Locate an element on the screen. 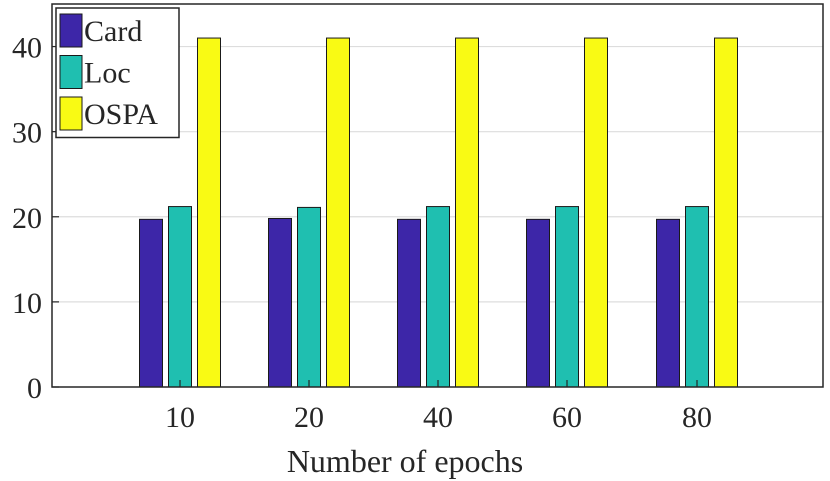 This screenshot has height=481, width=830. x-tick-labels: 10 20 40 60 80 is located at coordinates (438, 407).